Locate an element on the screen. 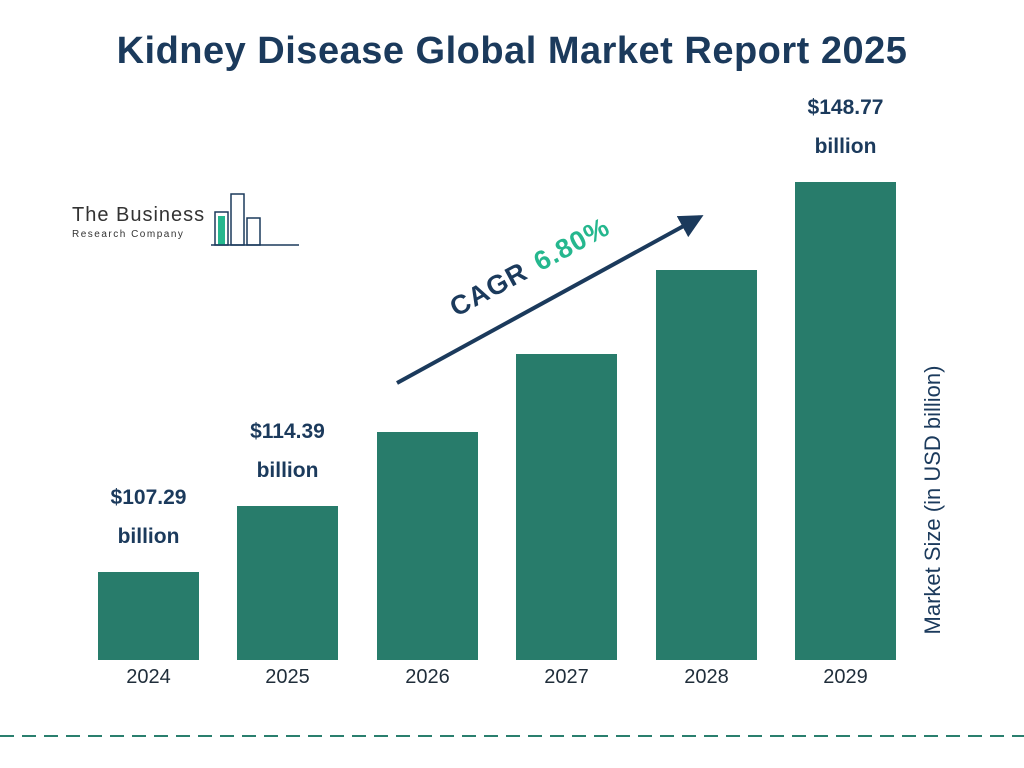 Image resolution: width=1024 pixels, height=768 pixels. x-tick-2024: 2024 is located at coordinates (148, 677).